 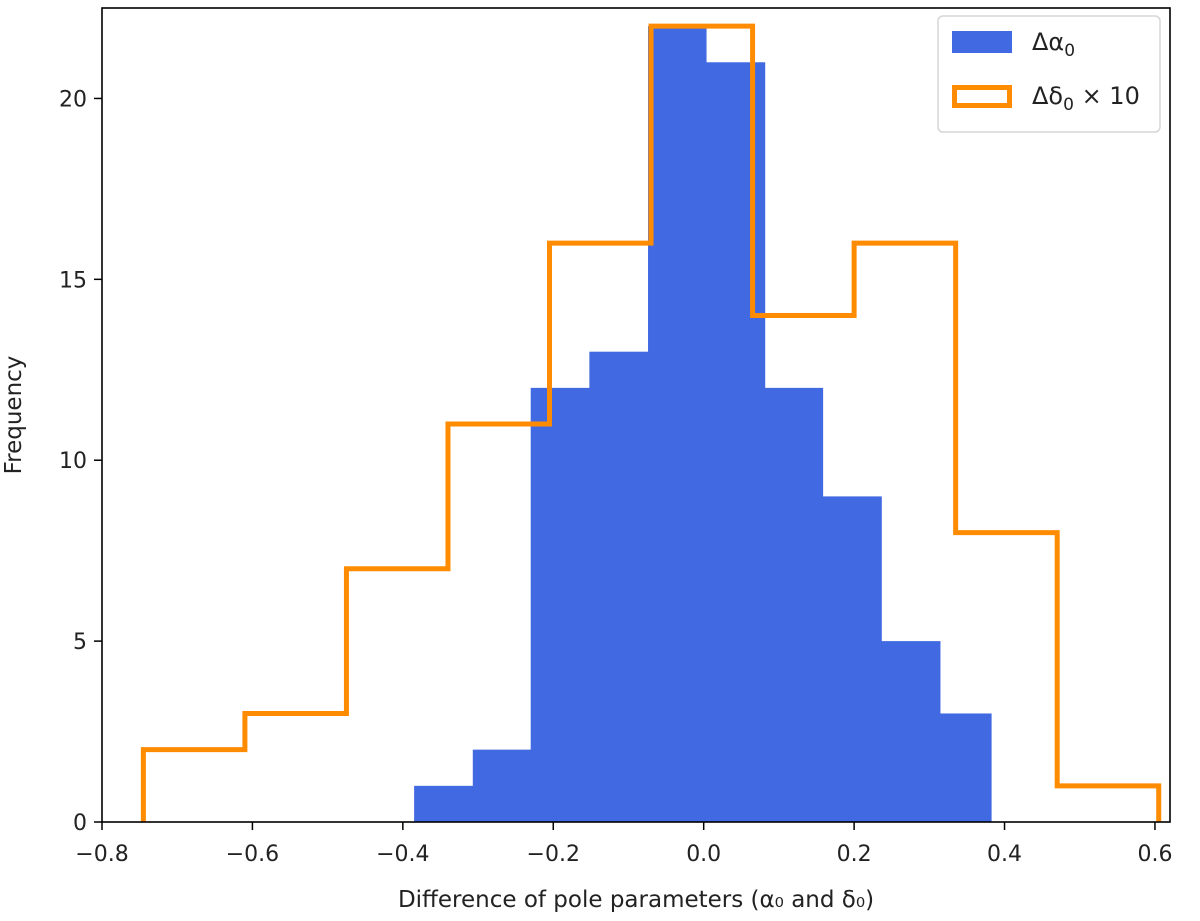 I want to click on x-axis-ticks: −0.8 −0.6 −0.4 −0.2 0.0 0.2 0.4 0.6, so click(x=623, y=844).